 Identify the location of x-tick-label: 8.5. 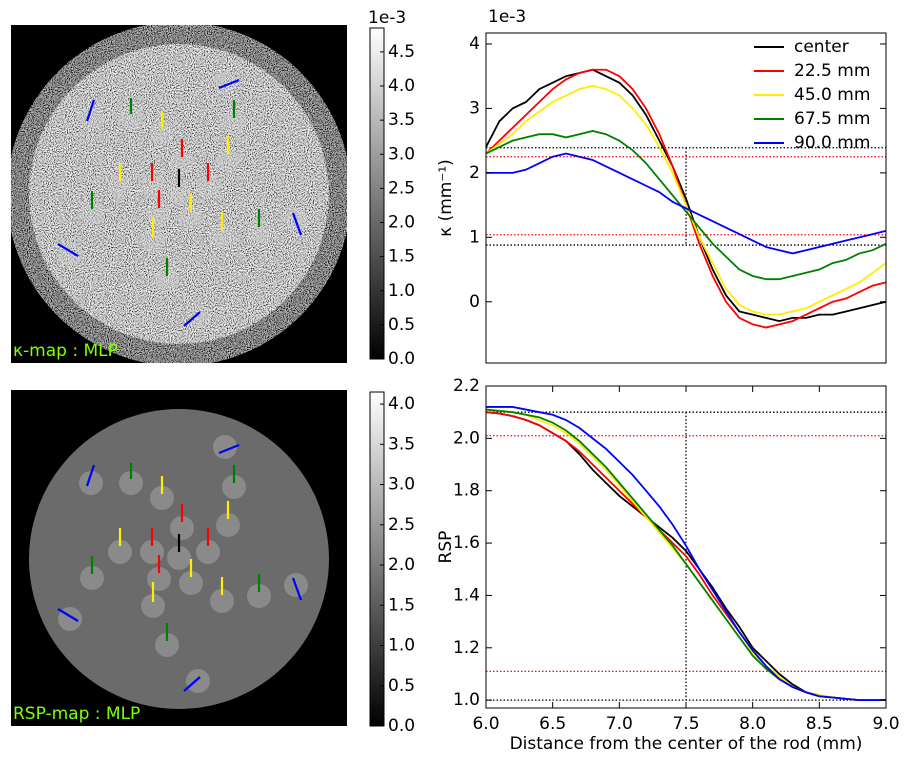
(819, 724).